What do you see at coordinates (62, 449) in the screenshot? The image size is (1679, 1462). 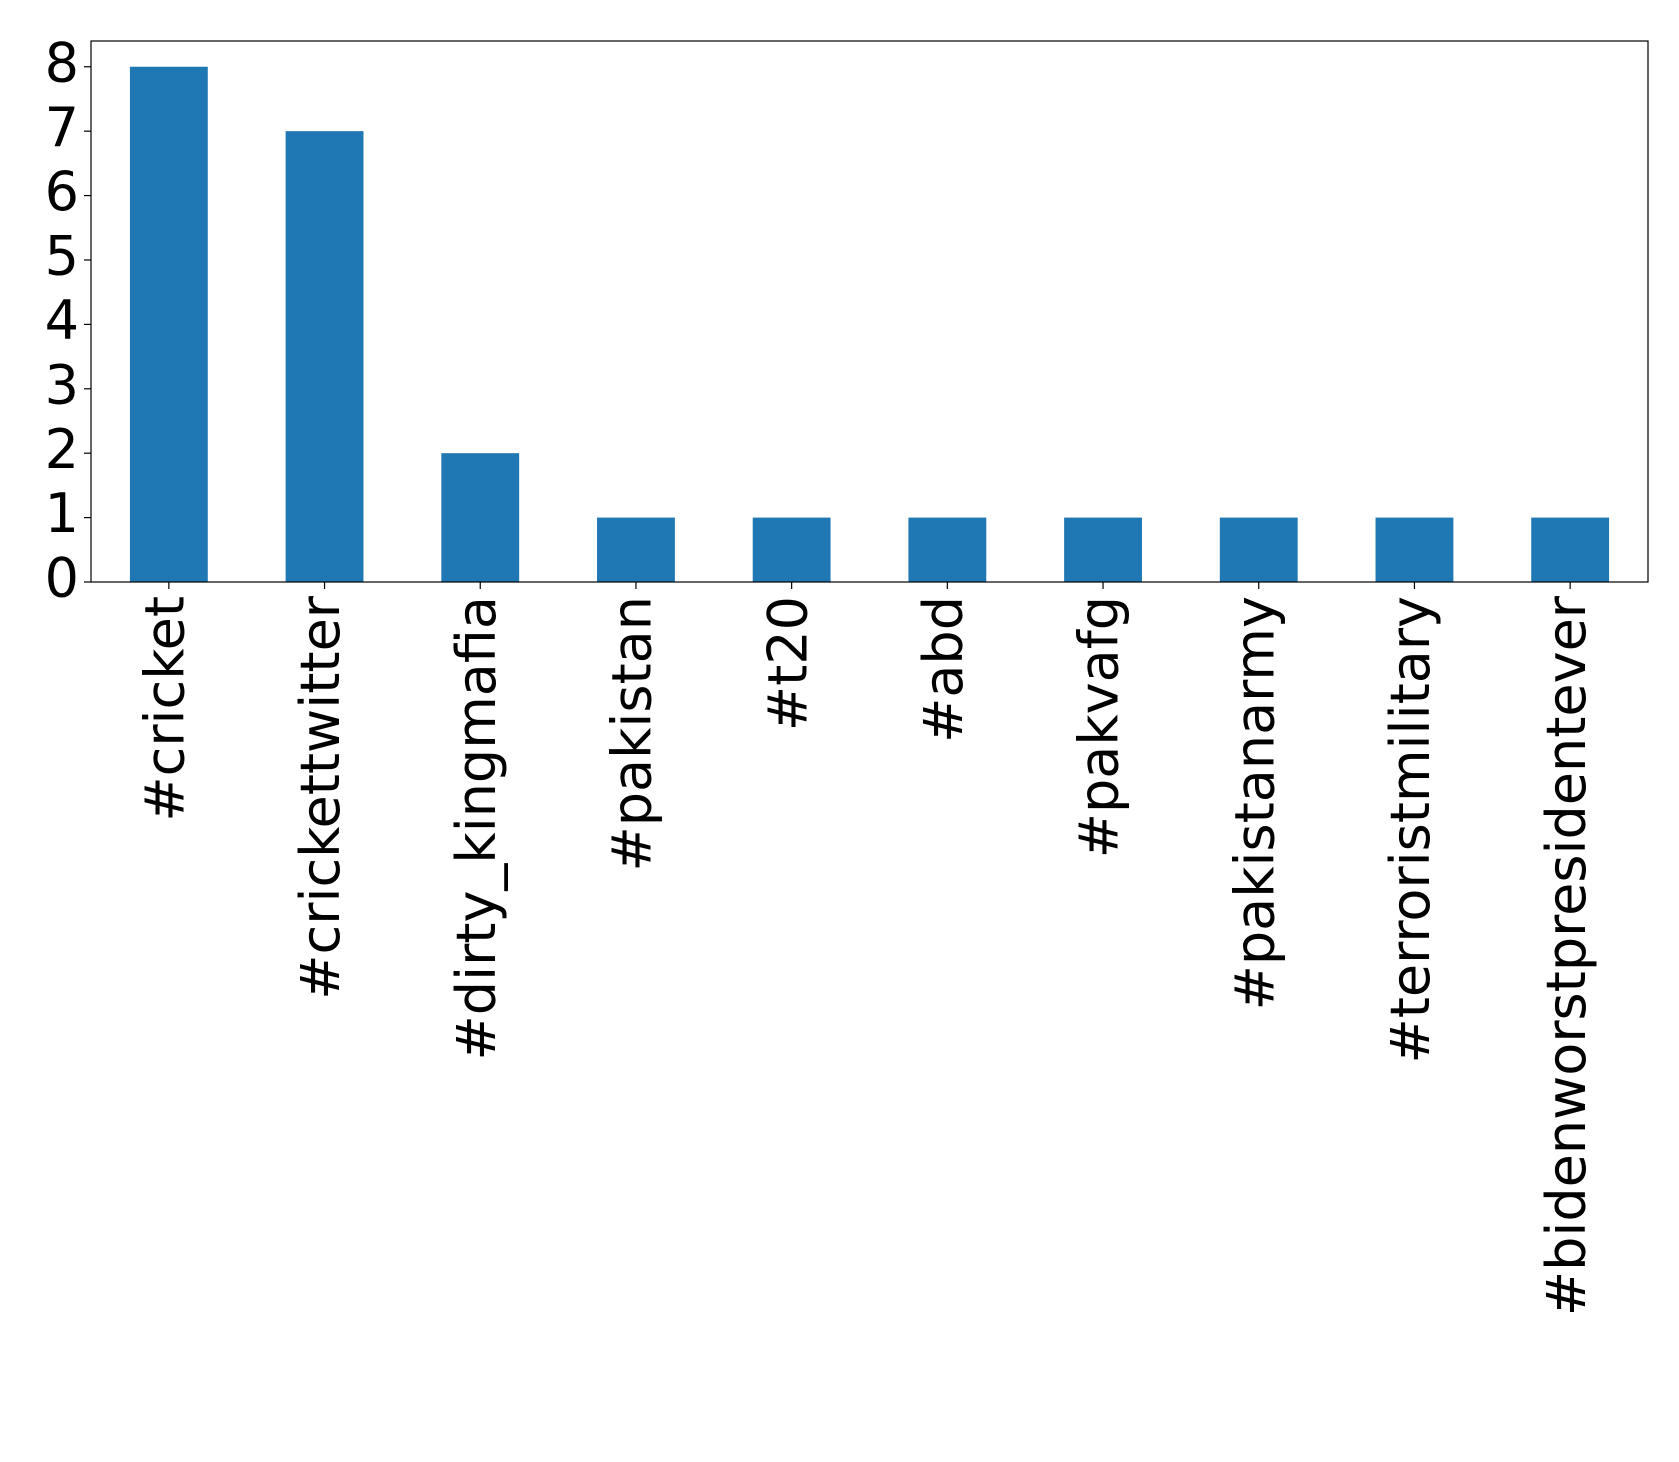 I see `y-tick-label: 2` at bounding box center [62, 449].